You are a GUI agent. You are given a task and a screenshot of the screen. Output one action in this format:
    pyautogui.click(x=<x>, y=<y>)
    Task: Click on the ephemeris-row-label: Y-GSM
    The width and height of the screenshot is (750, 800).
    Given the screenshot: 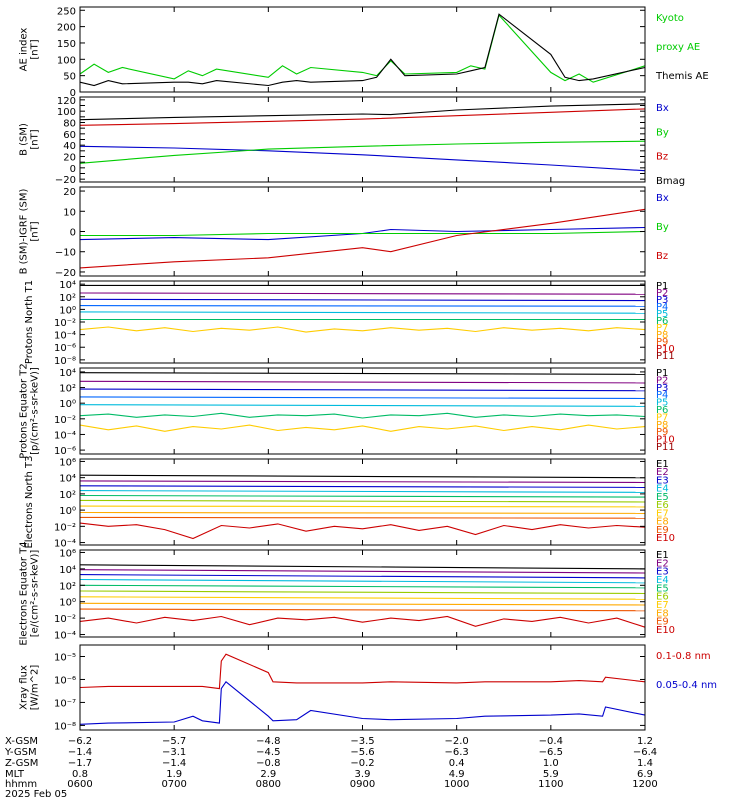 What is the action you would take?
    pyautogui.click(x=20, y=752)
    